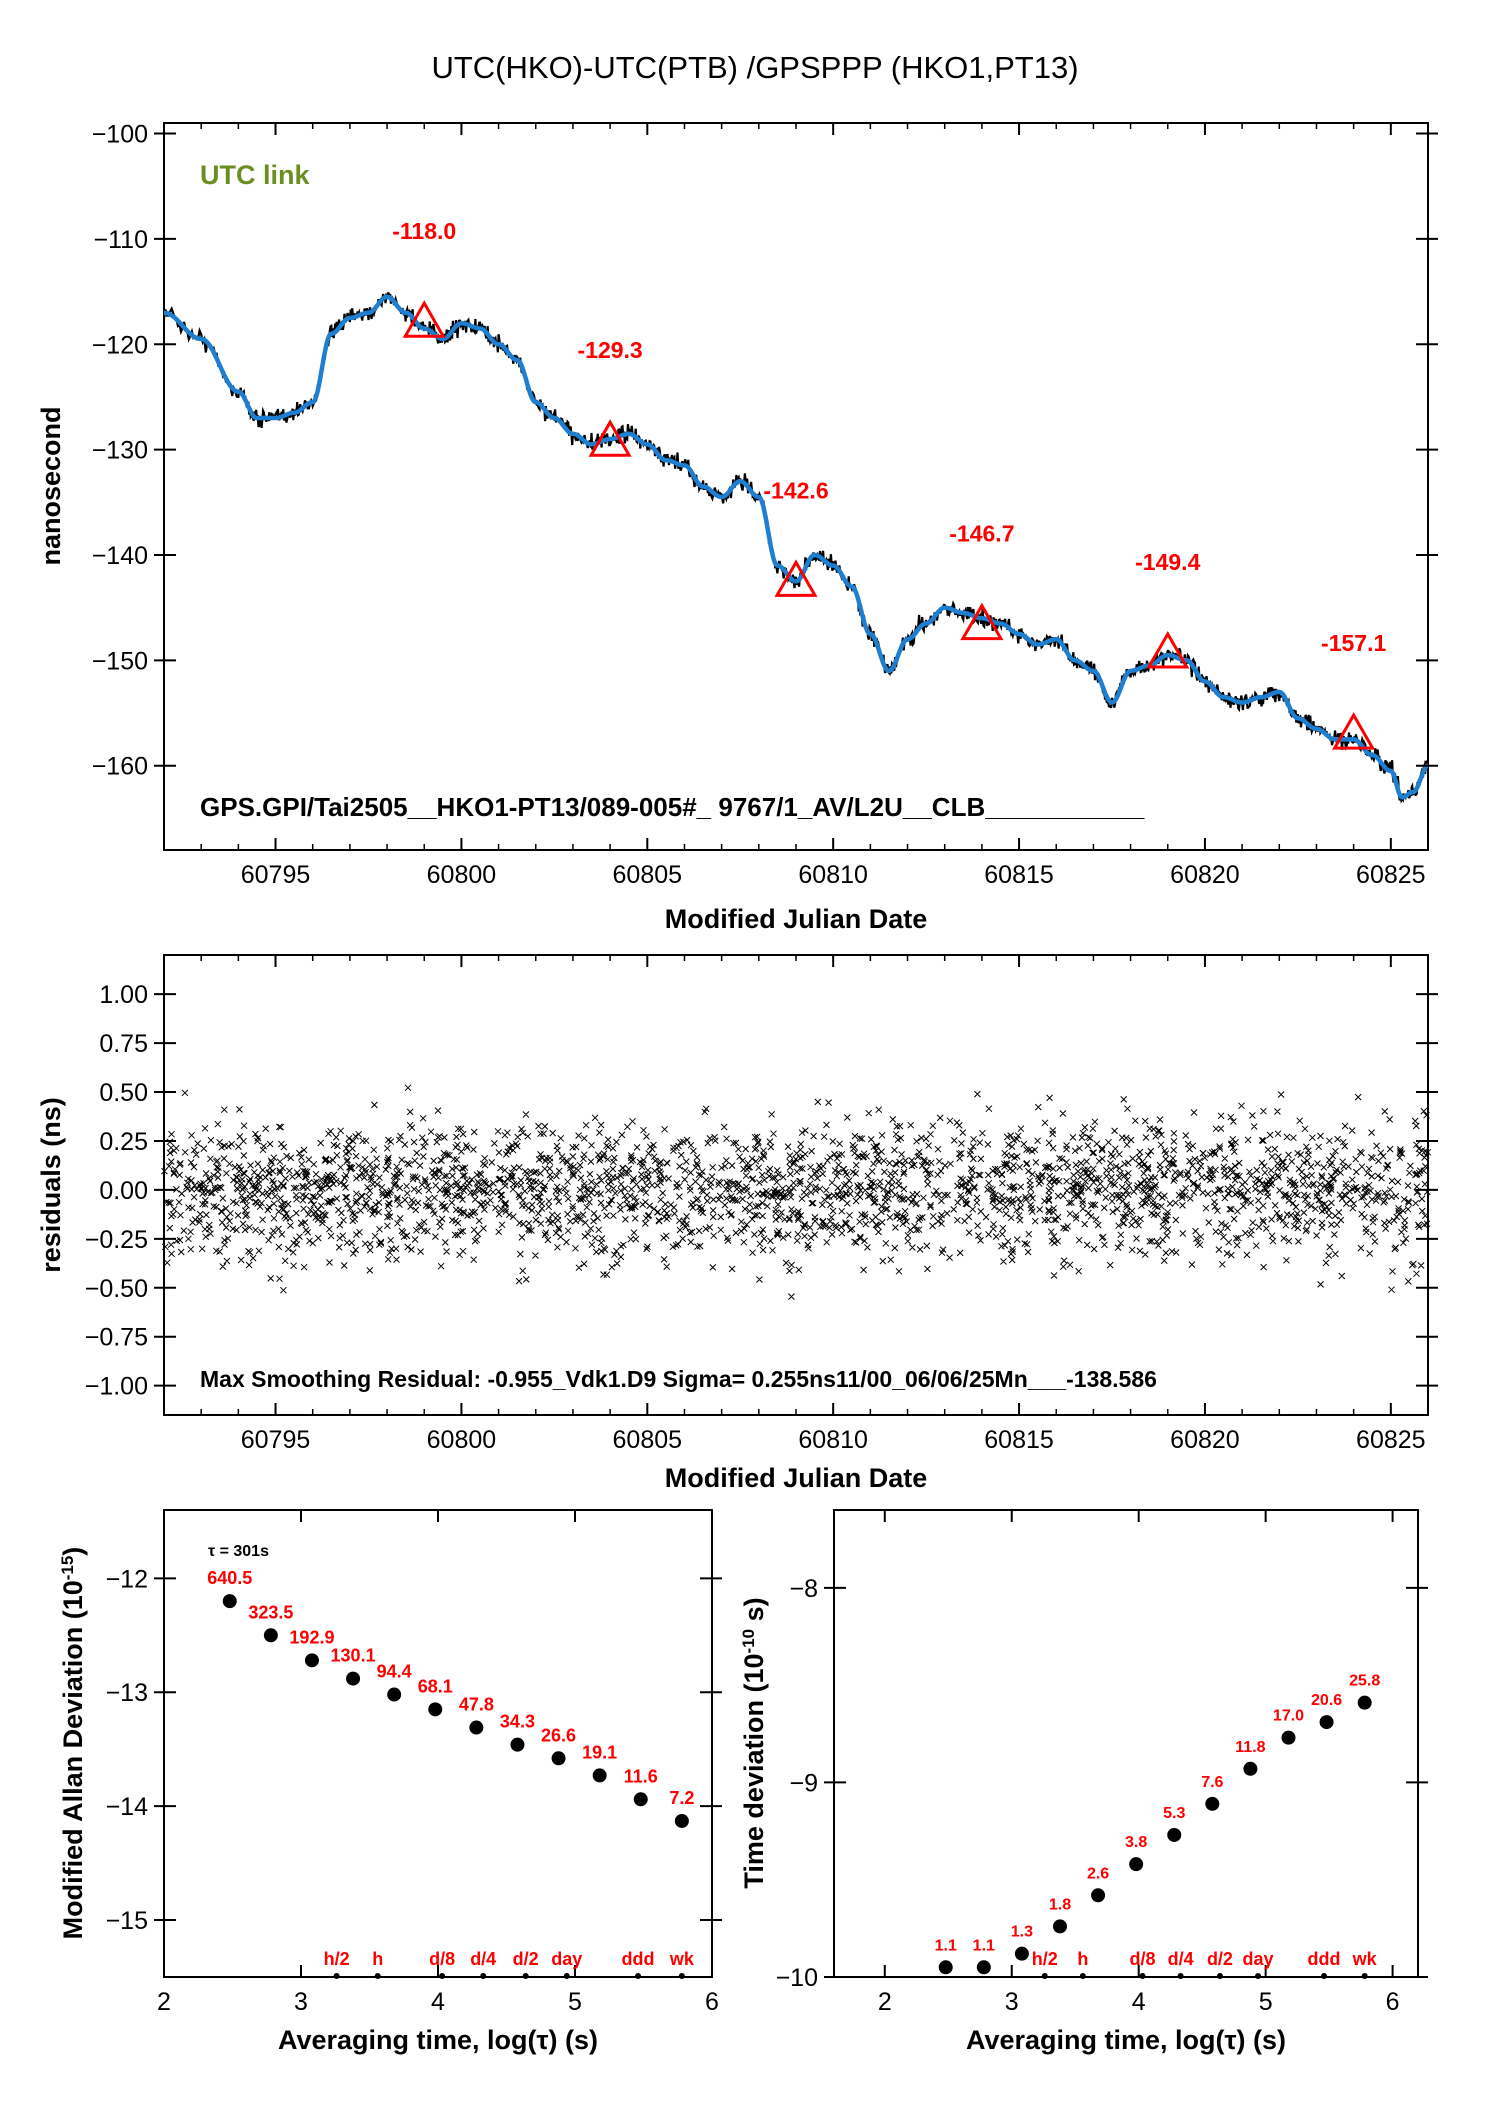 This screenshot has height=2105, width=1488. I want to click on x-tick-label: 60815, so click(1019, 875).